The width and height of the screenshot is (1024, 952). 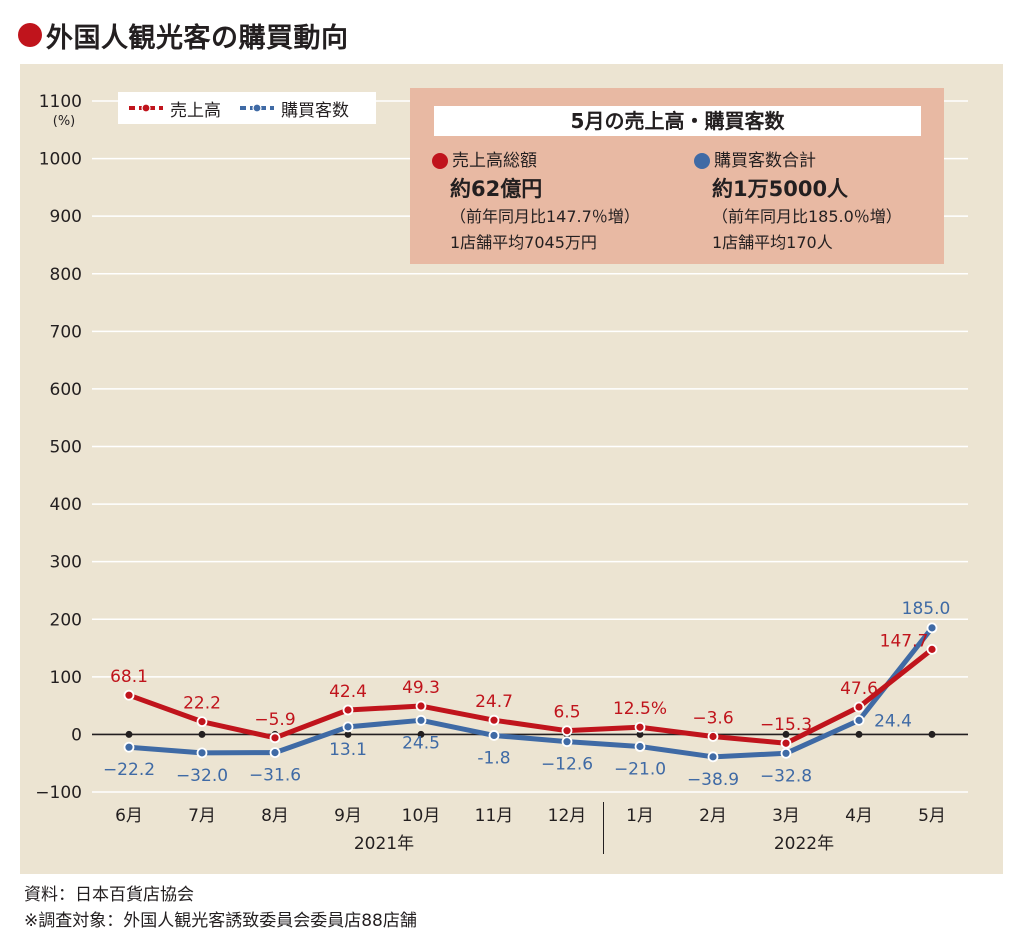 I want to click on sales-data-label: 6.5, so click(x=566, y=713).